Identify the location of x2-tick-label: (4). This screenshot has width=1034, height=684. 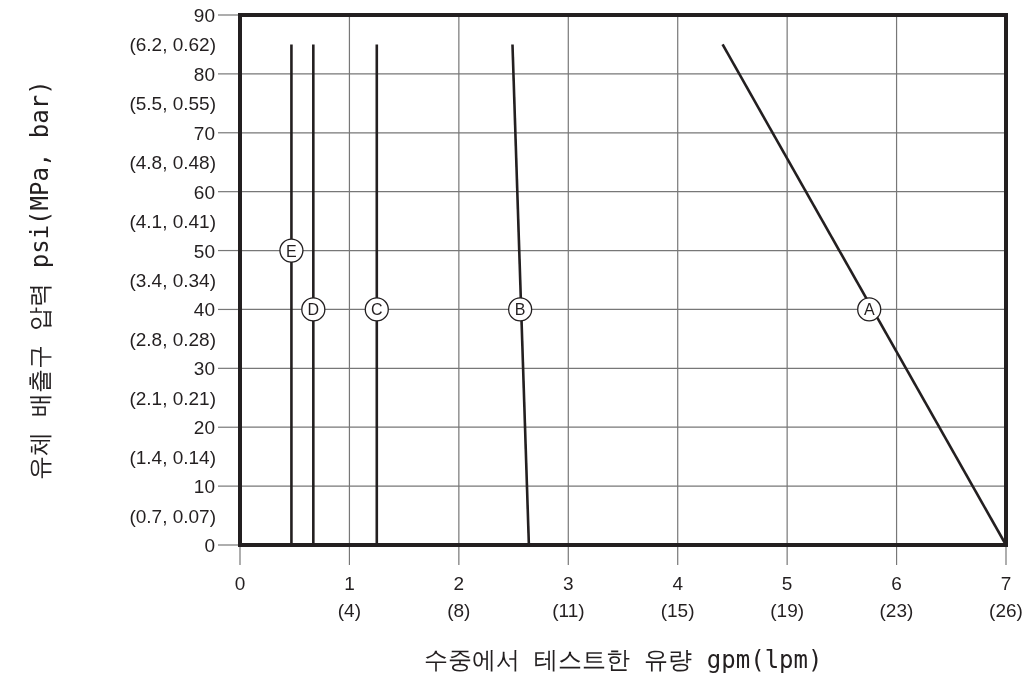
(349, 610).